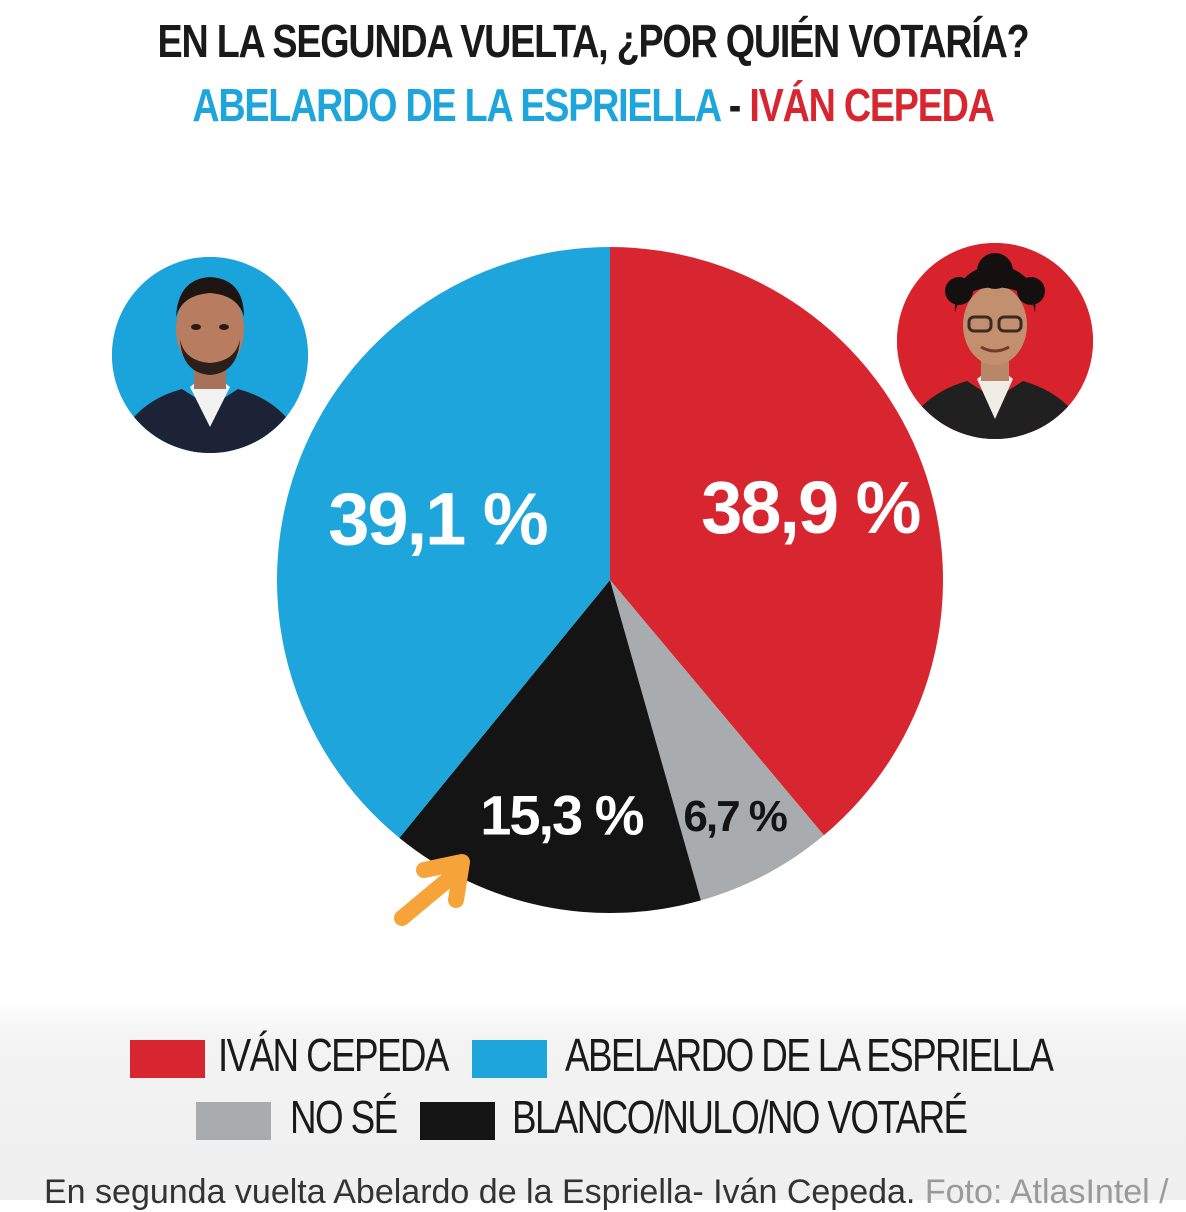  Describe the element at coordinates (167, 1059) in the screenshot. I see `legend-swatch-cepeda` at that location.